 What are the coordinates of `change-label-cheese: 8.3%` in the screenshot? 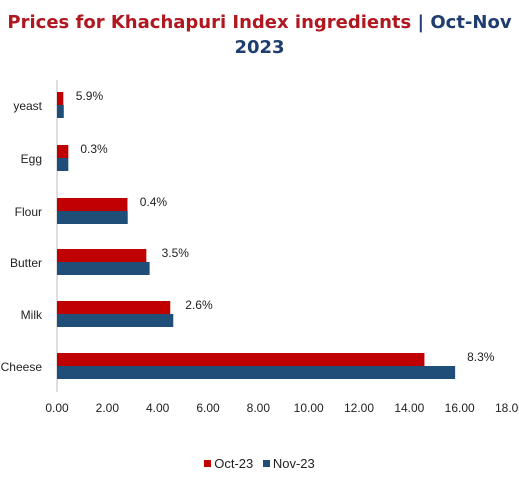 It's located at (481, 357).